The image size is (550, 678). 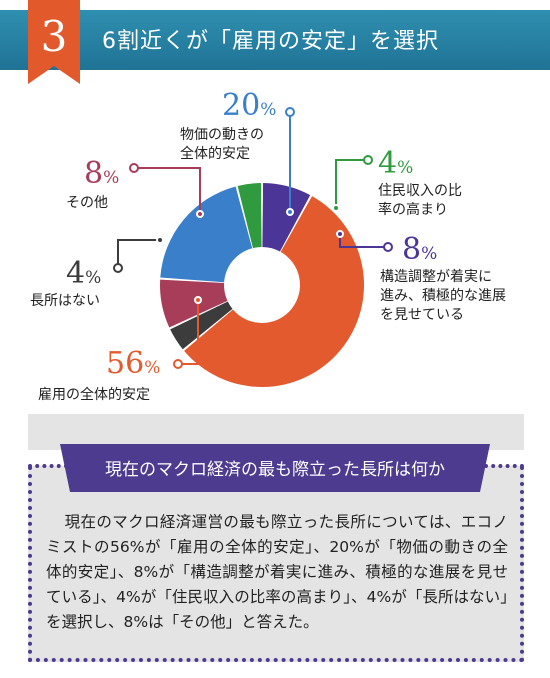 What do you see at coordinates (87, 203) in the screenshot?
I see `category-label-other: その他` at bounding box center [87, 203].